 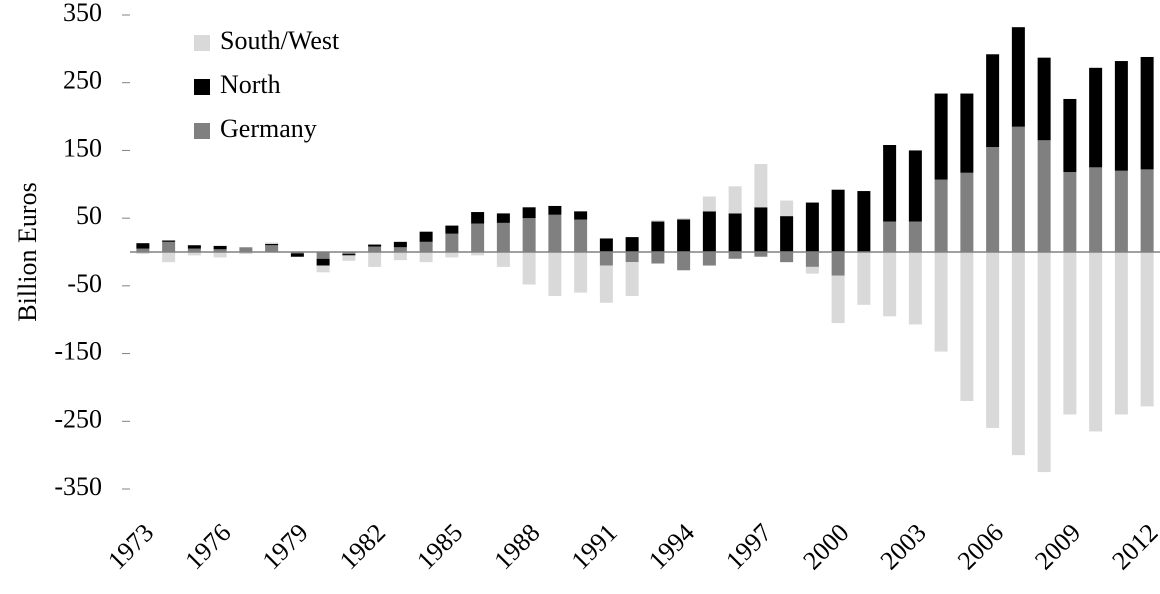 What do you see at coordinates (268, 128) in the screenshot?
I see `legend-label: Germany` at bounding box center [268, 128].